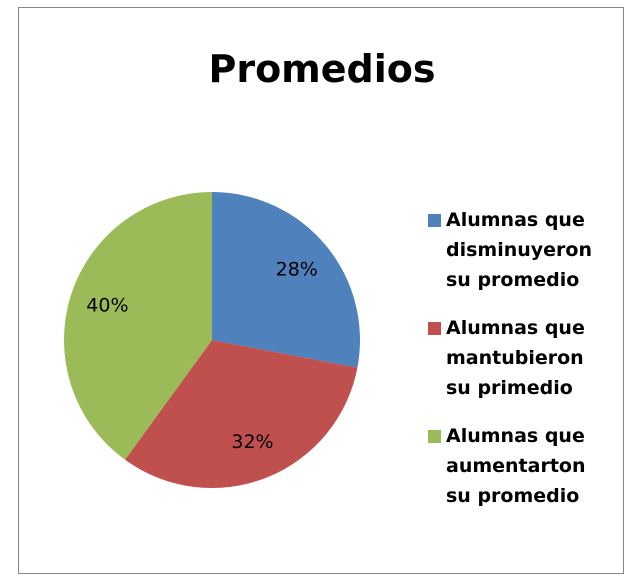 The image size is (628, 583). I want to click on legend-label: Alumnas que mantubieron su primedio, so click(515, 358).